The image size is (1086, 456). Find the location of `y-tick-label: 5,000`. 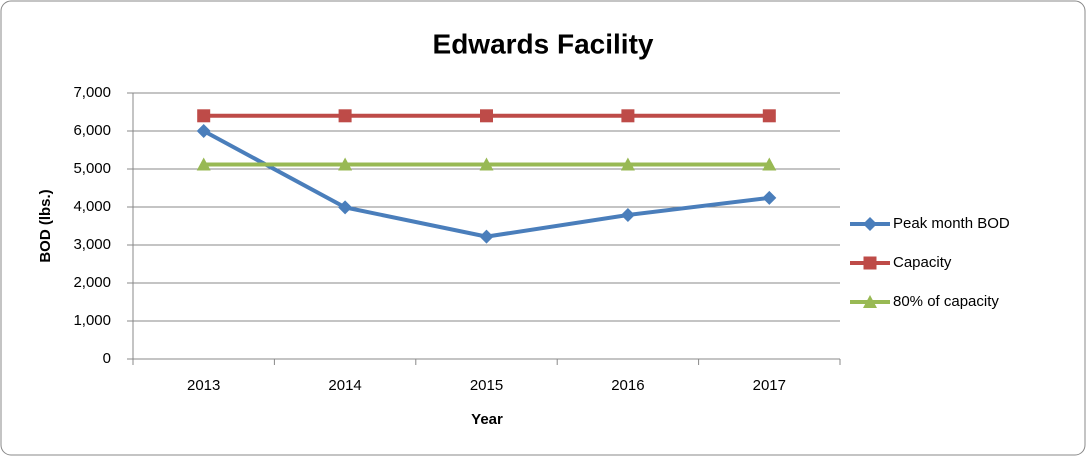

y-tick-label: 5,000 is located at coordinates (92, 168).